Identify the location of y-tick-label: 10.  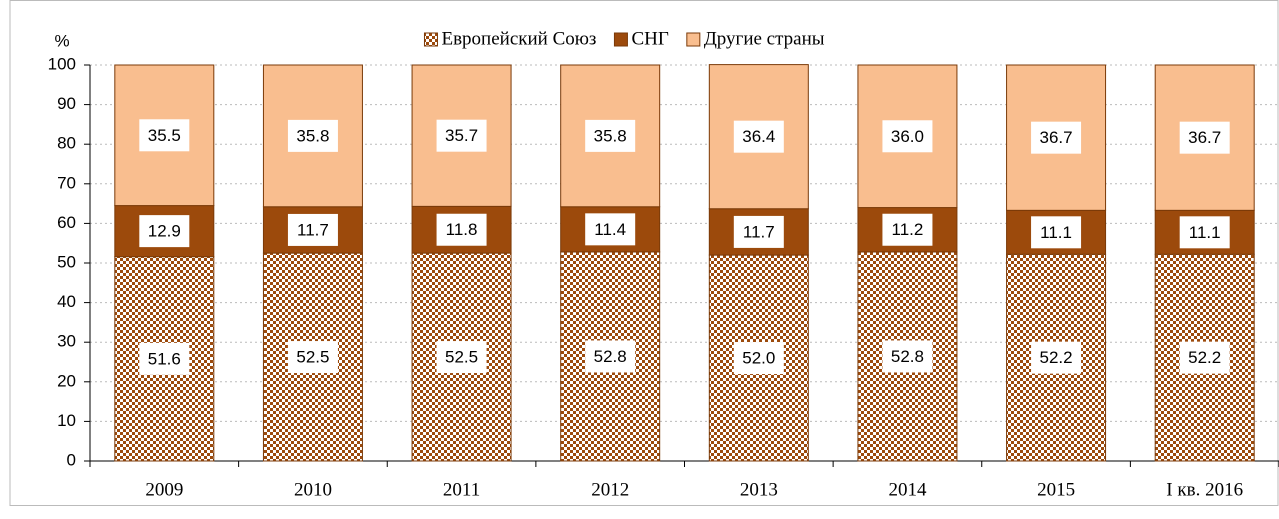
(66, 420).